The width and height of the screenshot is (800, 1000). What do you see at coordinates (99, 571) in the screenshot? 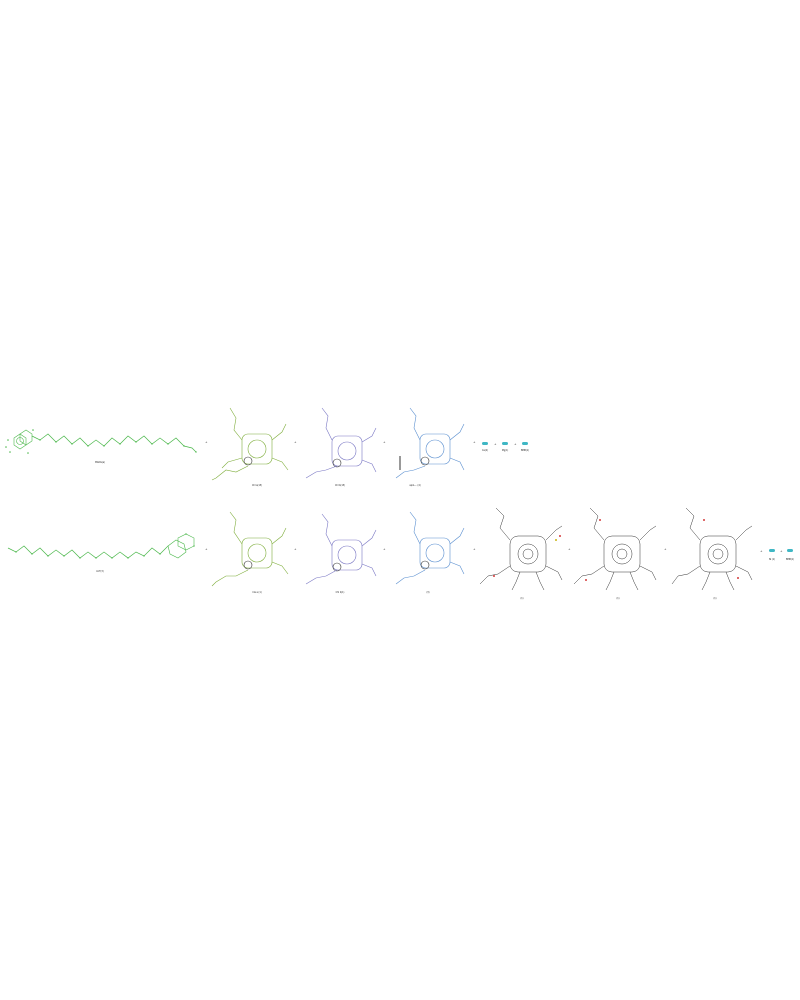
I see `molecule-1-label: LUT(3)` at bounding box center [99, 571].